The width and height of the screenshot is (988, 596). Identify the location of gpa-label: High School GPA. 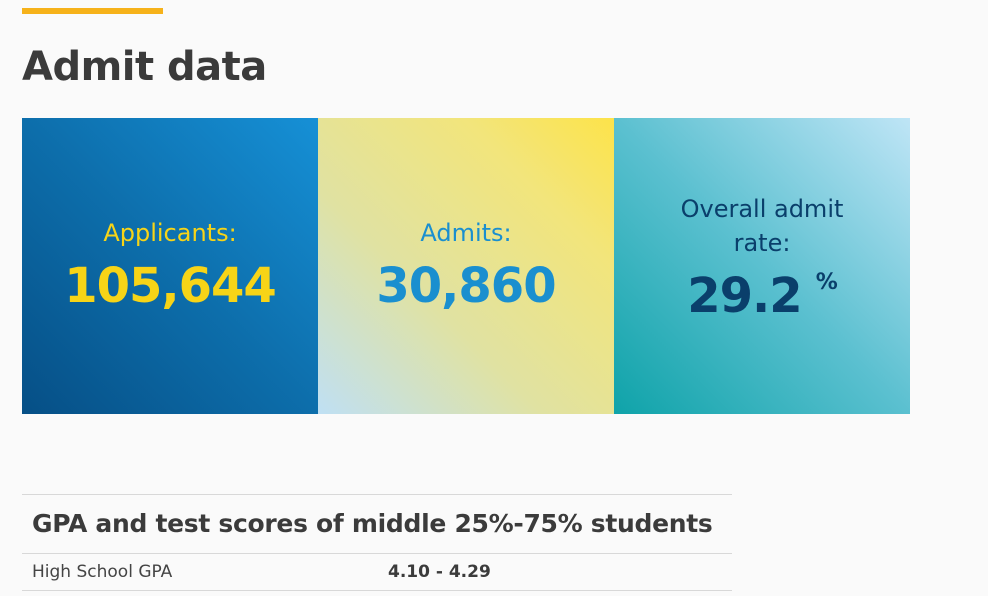
(102, 572).